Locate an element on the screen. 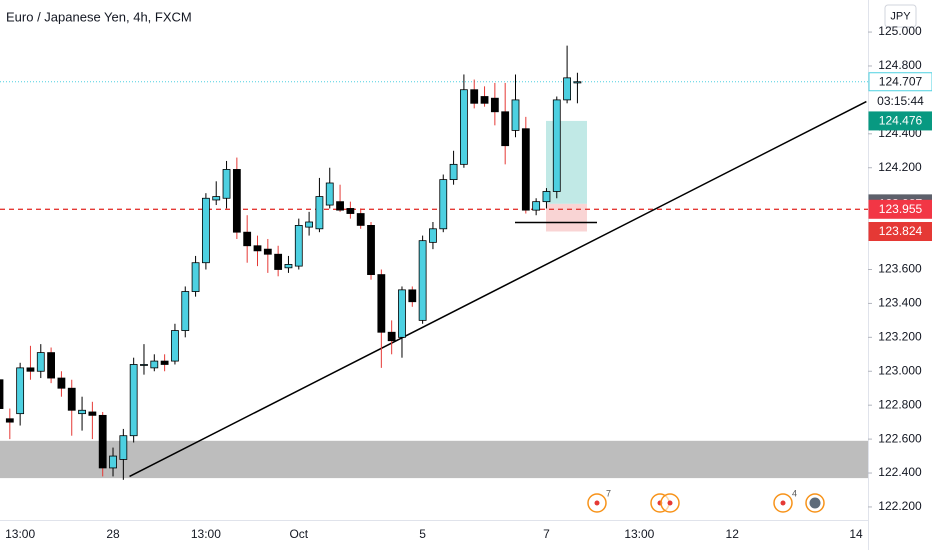  price-badge-label: 124.707 is located at coordinates (901, 81).